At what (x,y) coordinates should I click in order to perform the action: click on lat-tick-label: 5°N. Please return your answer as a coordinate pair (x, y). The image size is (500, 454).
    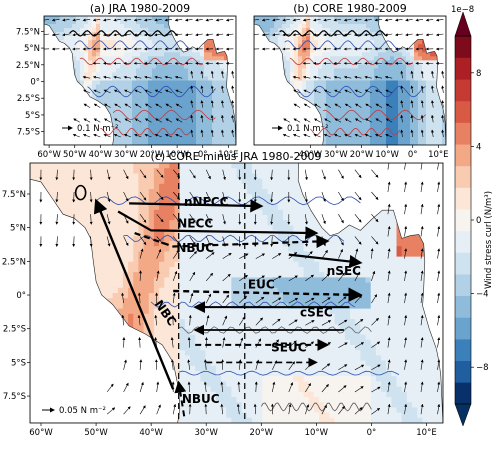
    Looking at the image, I should click on (32, 49).